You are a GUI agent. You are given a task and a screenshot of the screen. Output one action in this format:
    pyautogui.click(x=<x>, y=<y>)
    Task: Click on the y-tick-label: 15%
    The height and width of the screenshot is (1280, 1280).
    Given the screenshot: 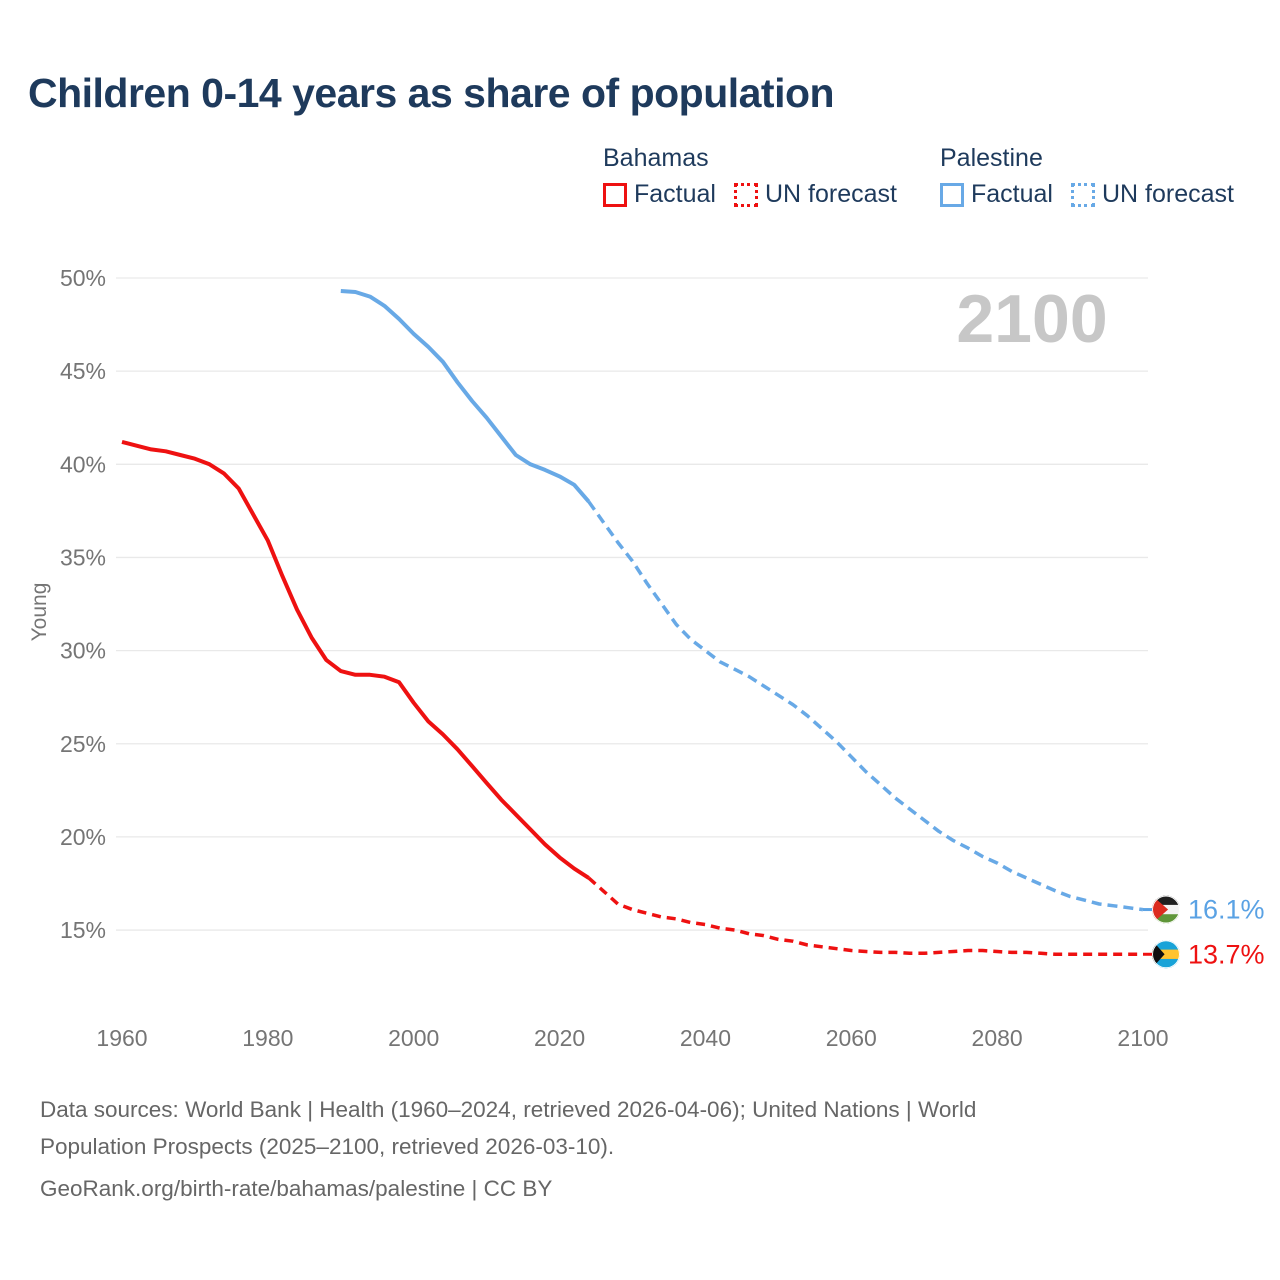 What is the action you would take?
    pyautogui.click(x=83, y=930)
    